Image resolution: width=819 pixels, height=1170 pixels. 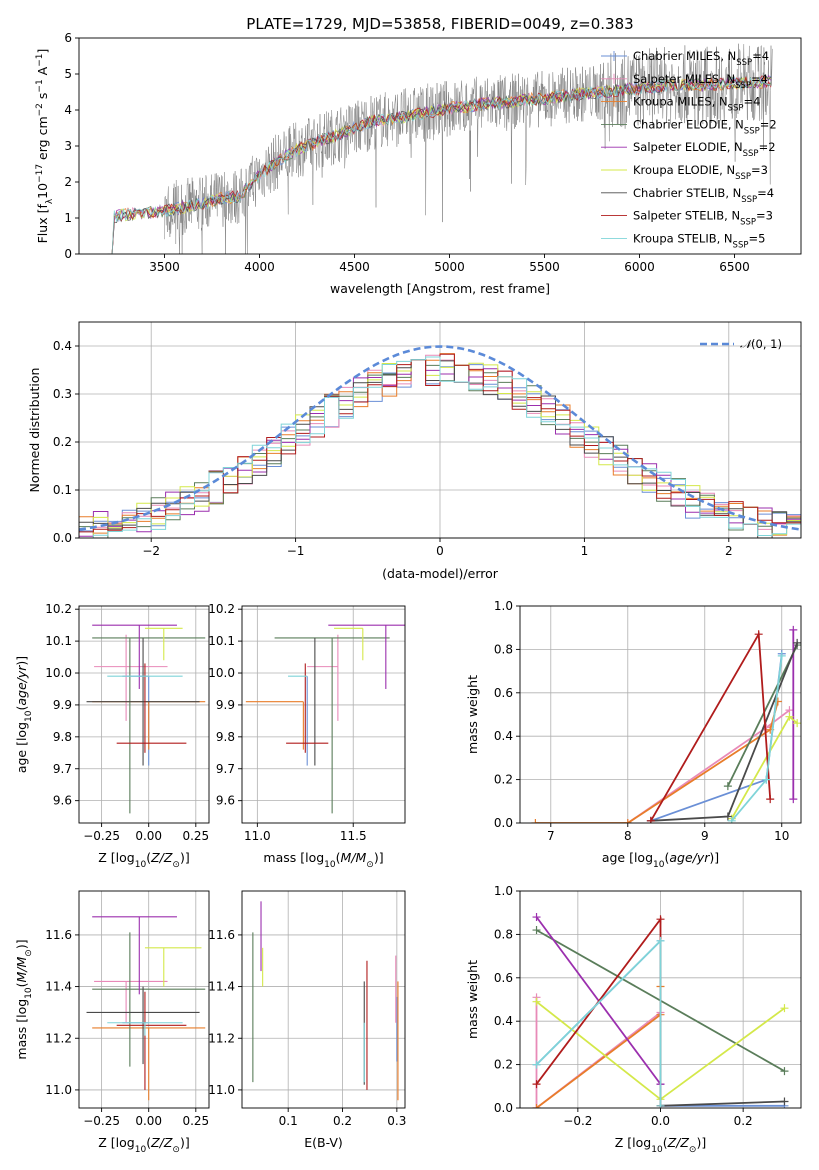 I want to click on y-tick-label: 0, so click(x=68, y=254).